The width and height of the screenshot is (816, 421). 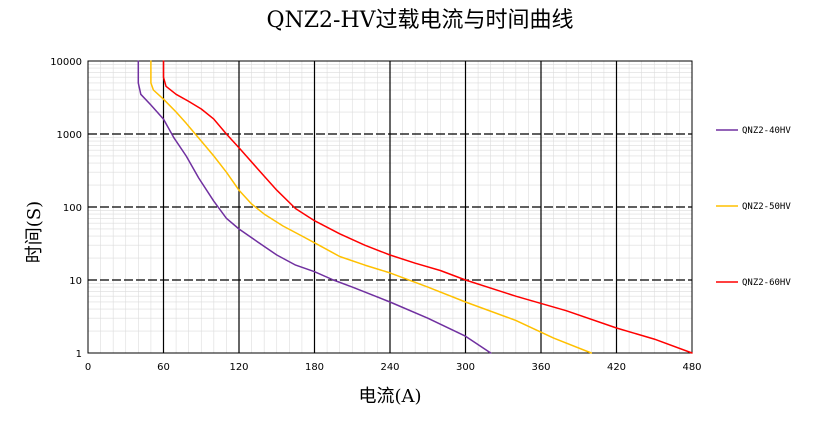 I want to click on x-tick-label: 360, so click(x=540, y=367).